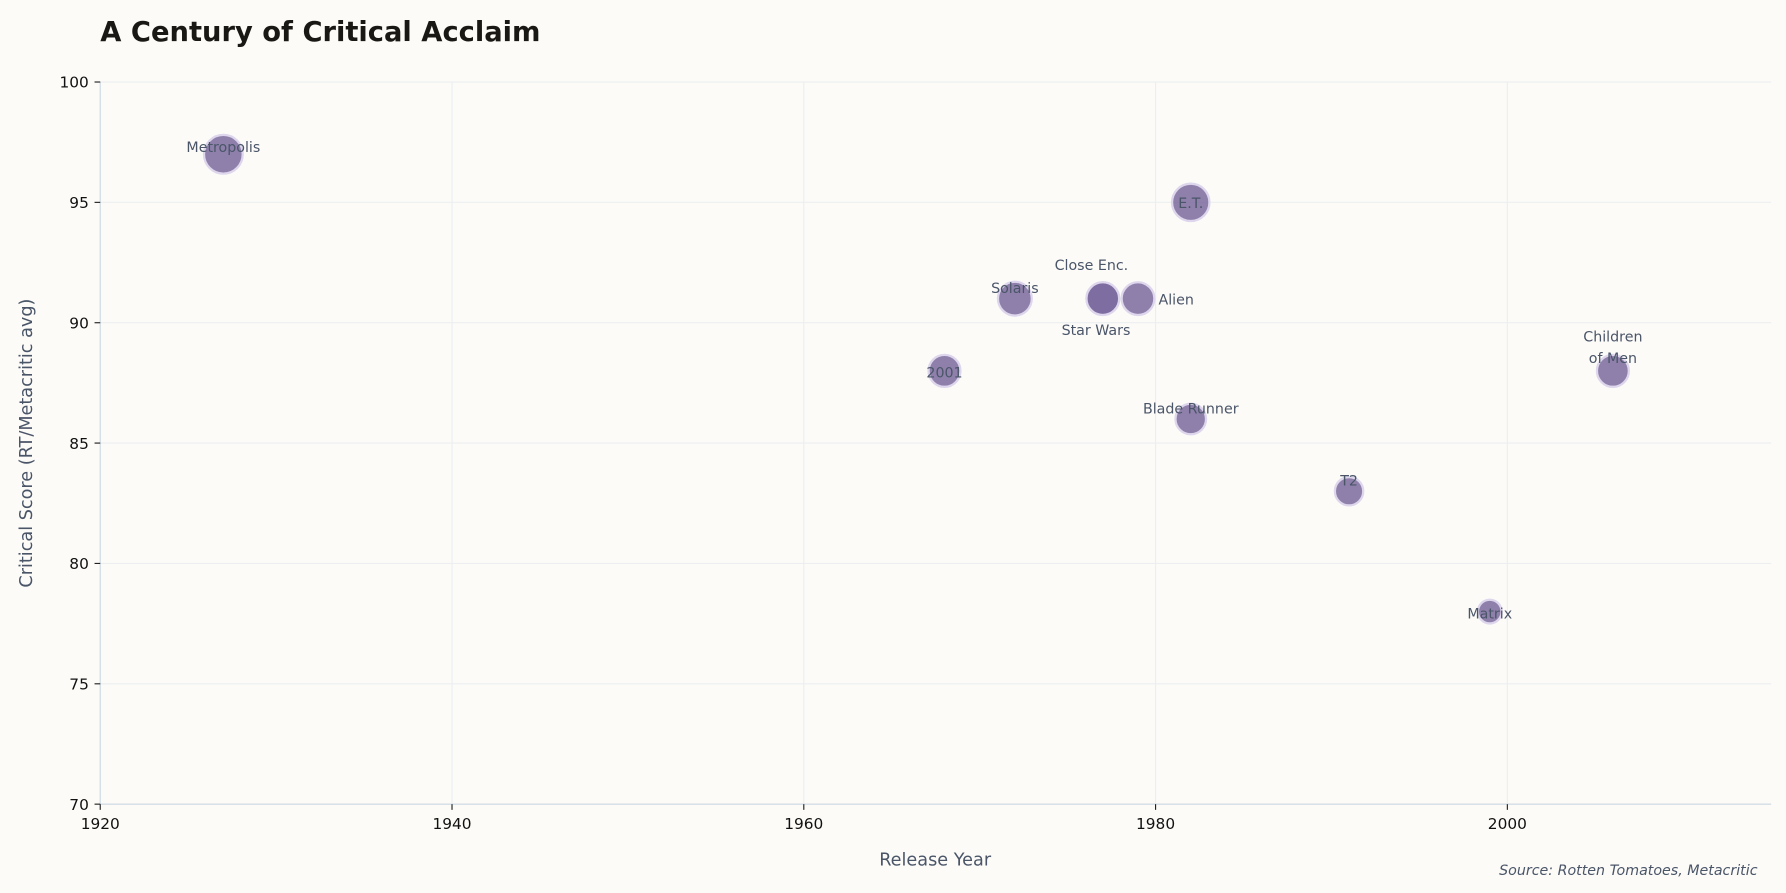 Image resolution: width=1786 pixels, height=893 pixels. Describe the element at coordinates (1507, 824) in the screenshot. I see `x-tick-label: 2000` at that location.